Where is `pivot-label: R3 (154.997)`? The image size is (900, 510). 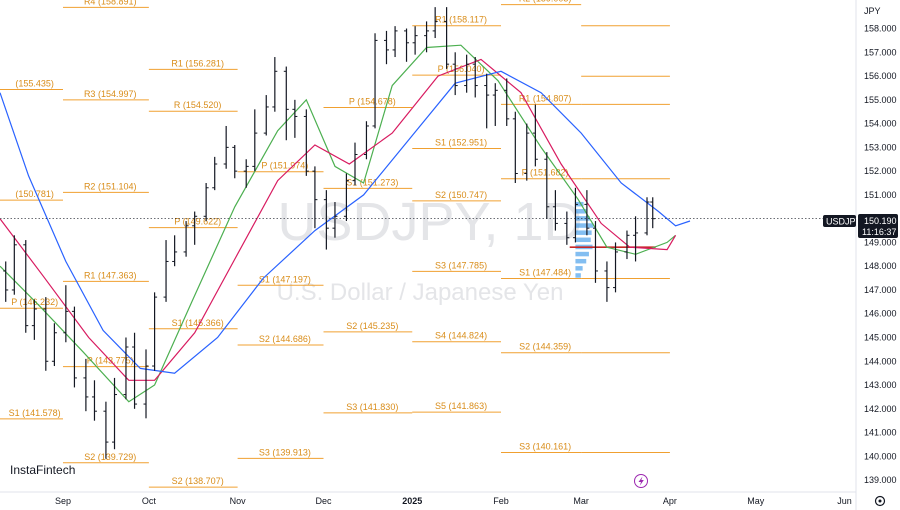
pivot-label: R3 (154.997) is located at coordinates (110, 94).